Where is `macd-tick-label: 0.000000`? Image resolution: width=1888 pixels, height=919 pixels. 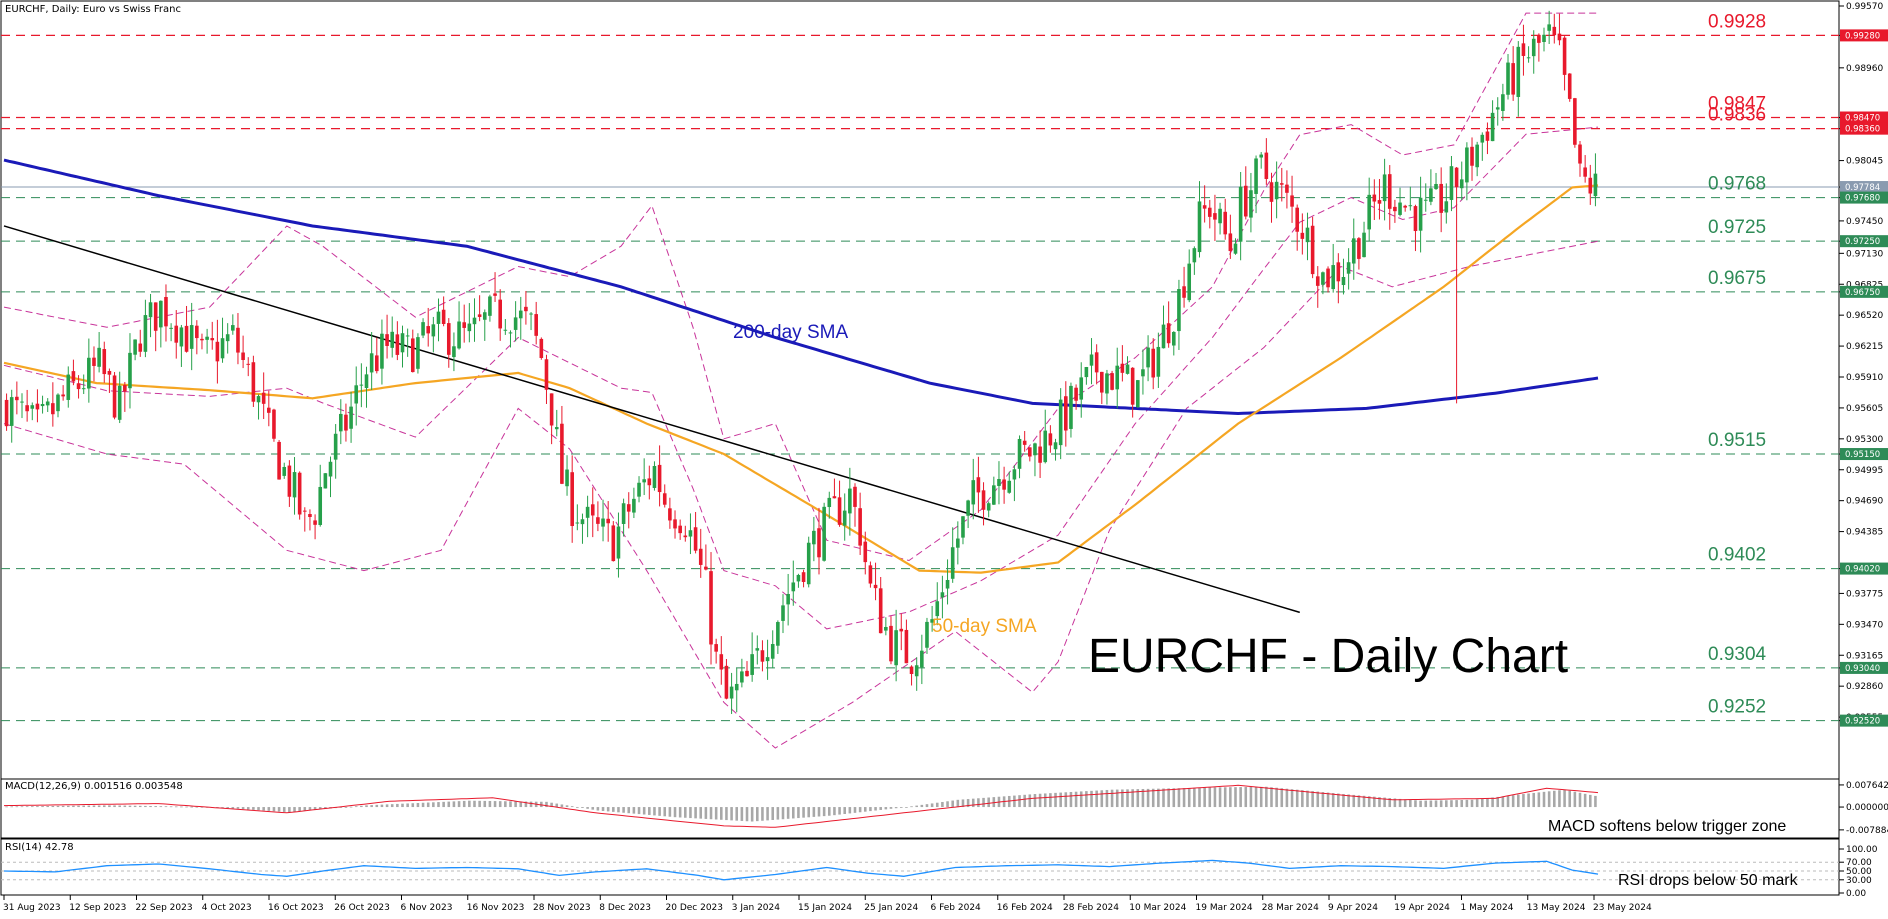
macd-tick-label: 0.000000 is located at coordinates (1867, 808).